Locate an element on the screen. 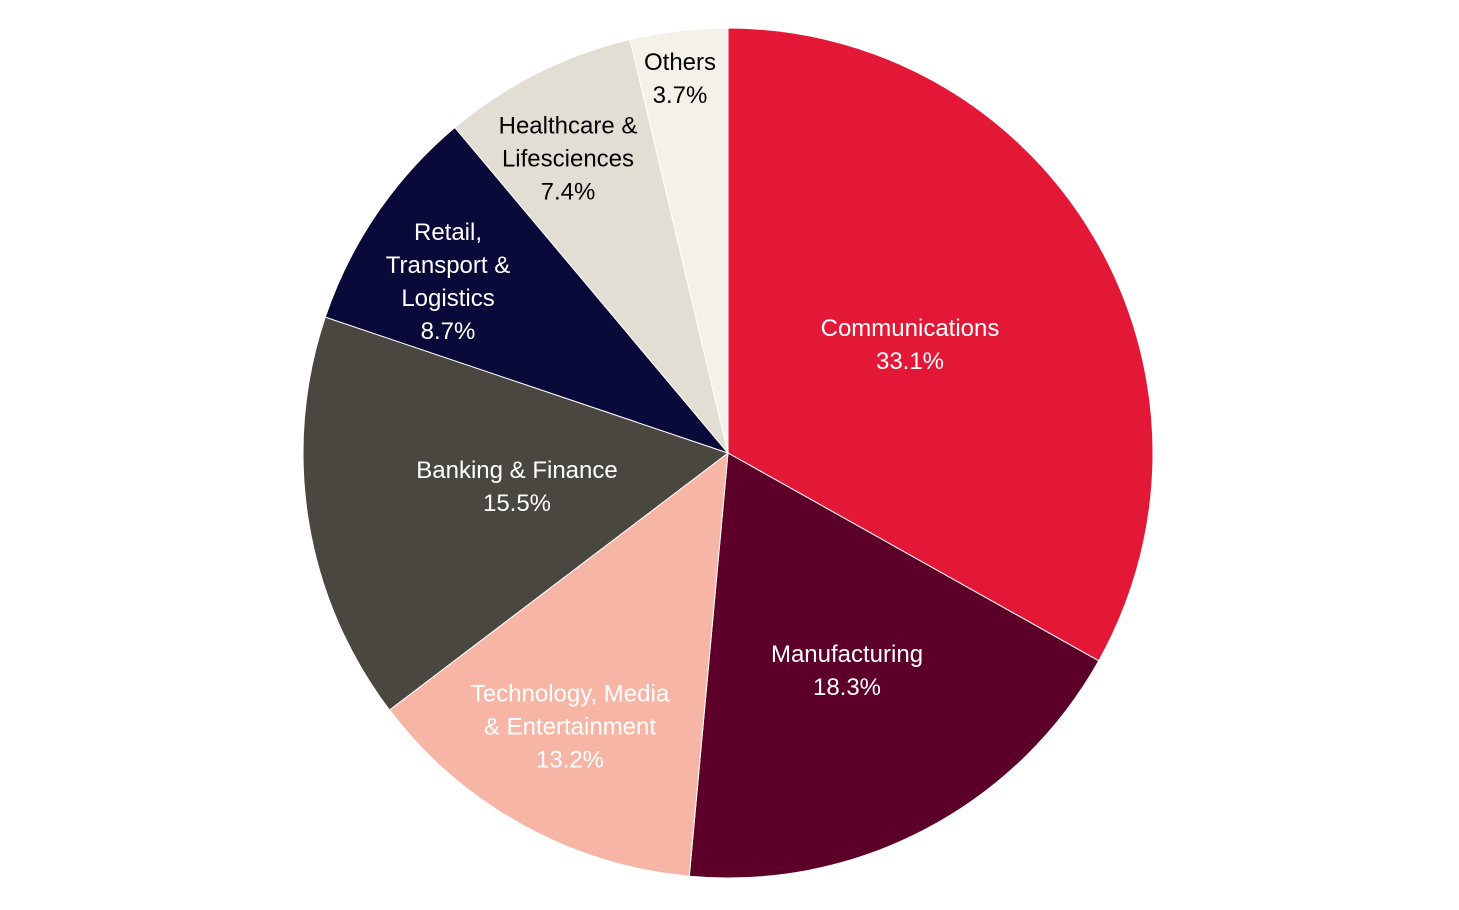 The height and width of the screenshot is (910, 1459). slice-value-label: 13.2% is located at coordinates (570, 760).